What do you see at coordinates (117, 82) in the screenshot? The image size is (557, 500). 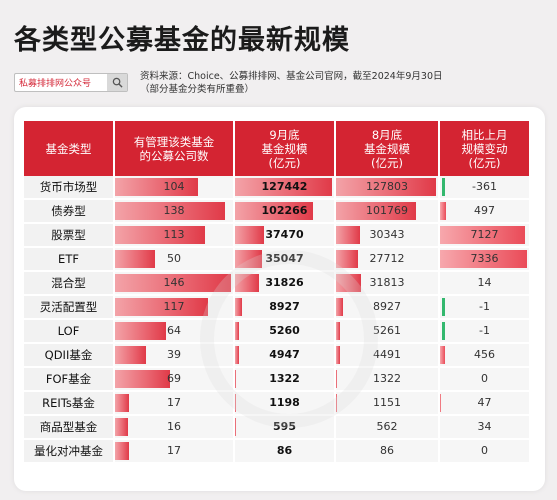 I see `search-button` at bounding box center [117, 82].